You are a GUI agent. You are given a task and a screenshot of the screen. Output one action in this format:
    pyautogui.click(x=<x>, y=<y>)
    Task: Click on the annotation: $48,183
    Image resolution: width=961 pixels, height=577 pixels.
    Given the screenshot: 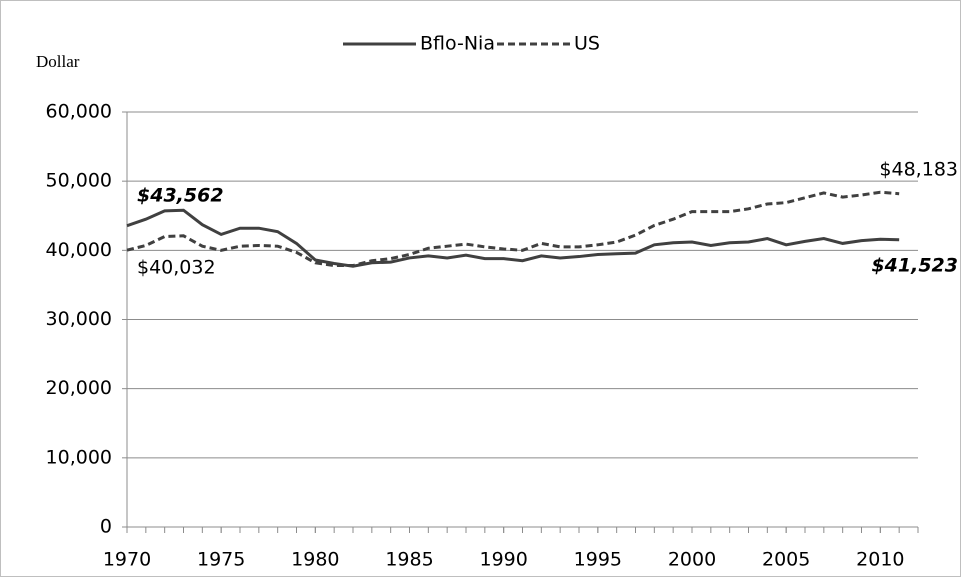 What is the action you would take?
    pyautogui.click(x=918, y=170)
    